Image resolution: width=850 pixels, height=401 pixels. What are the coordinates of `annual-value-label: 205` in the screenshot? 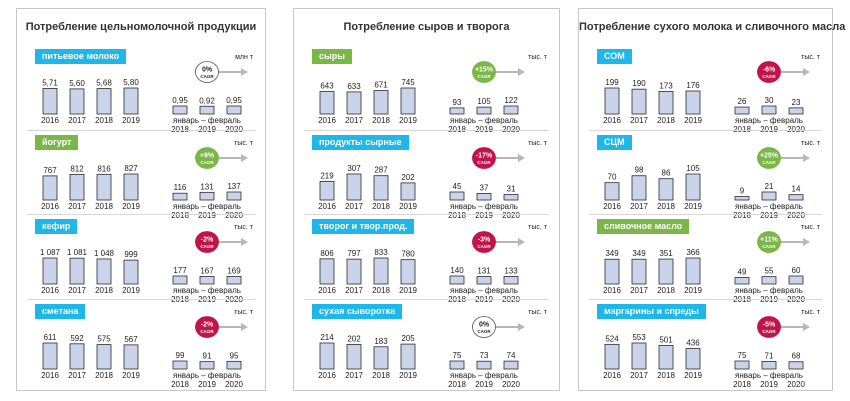 It's located at (408, 338).